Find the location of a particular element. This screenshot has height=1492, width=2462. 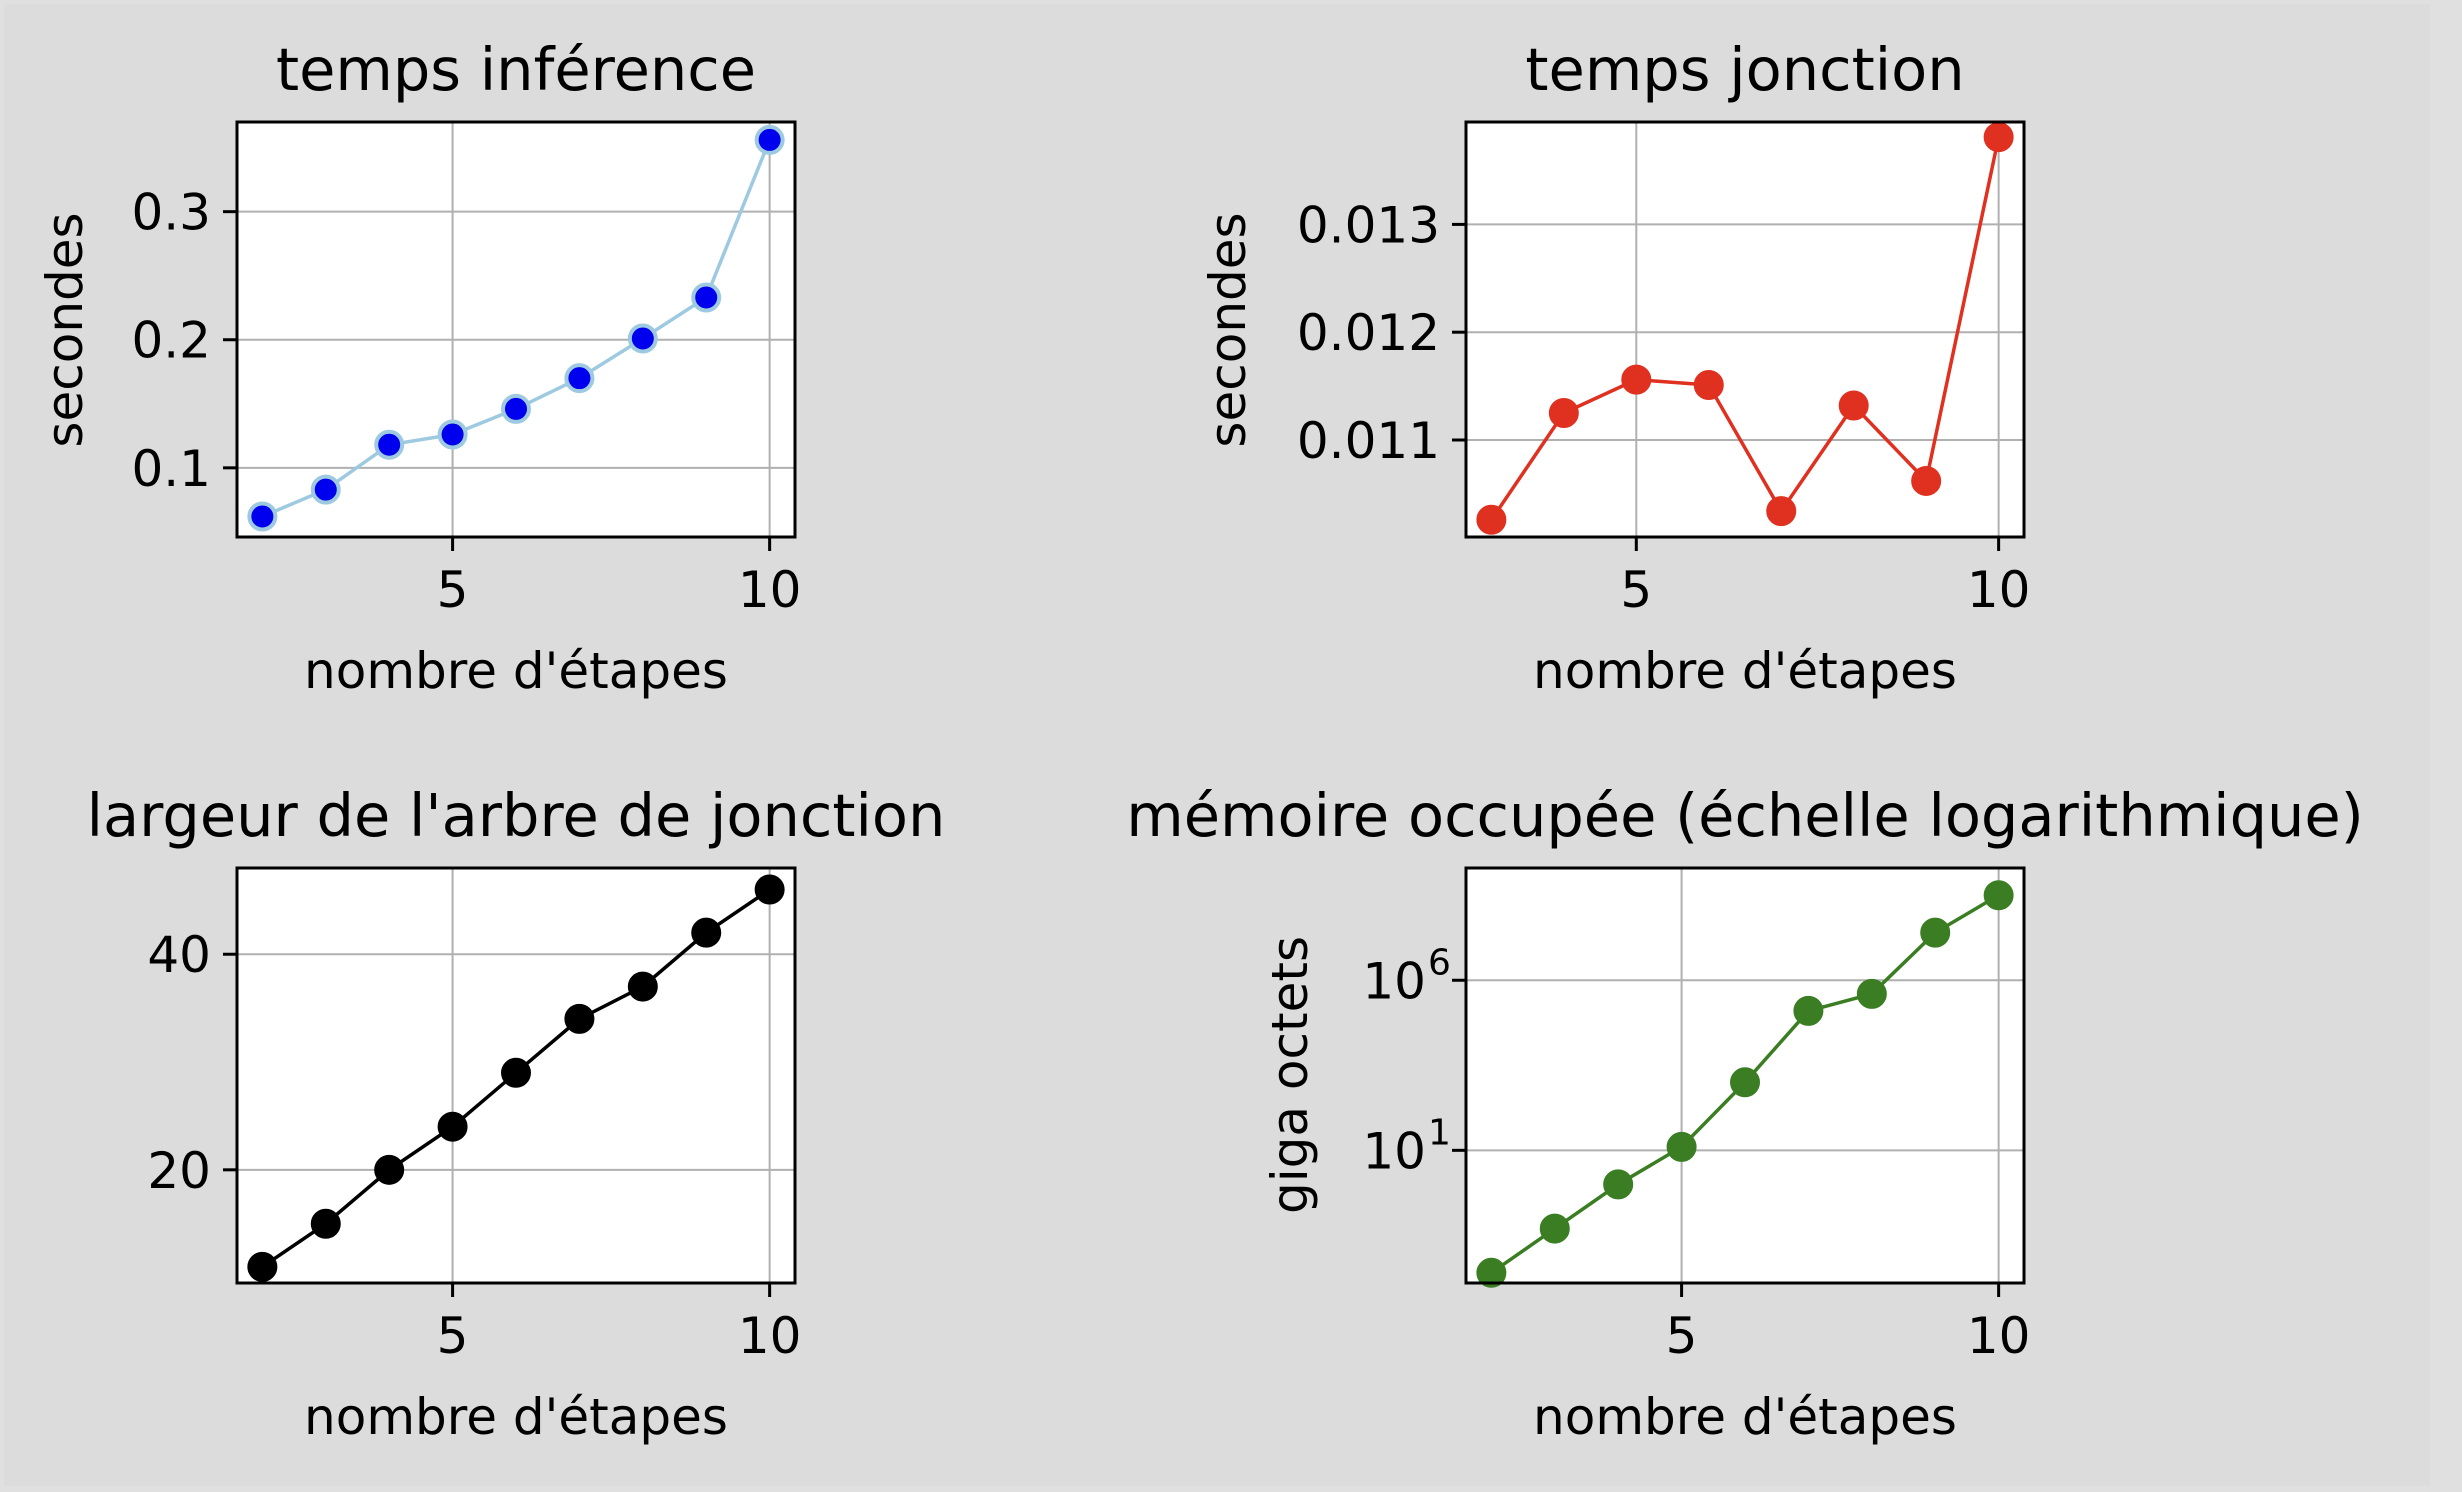

y-axis-label: giga octets is located at coordinates (1290, 1075).